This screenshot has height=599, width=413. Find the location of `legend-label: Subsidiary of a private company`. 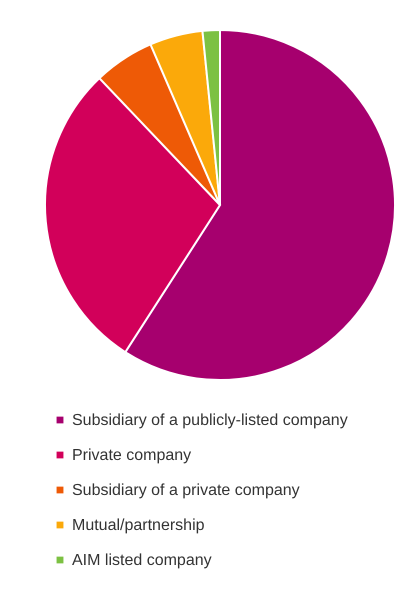

legend-label: Subsidiary of a private company is located at coordinates (186, 490).